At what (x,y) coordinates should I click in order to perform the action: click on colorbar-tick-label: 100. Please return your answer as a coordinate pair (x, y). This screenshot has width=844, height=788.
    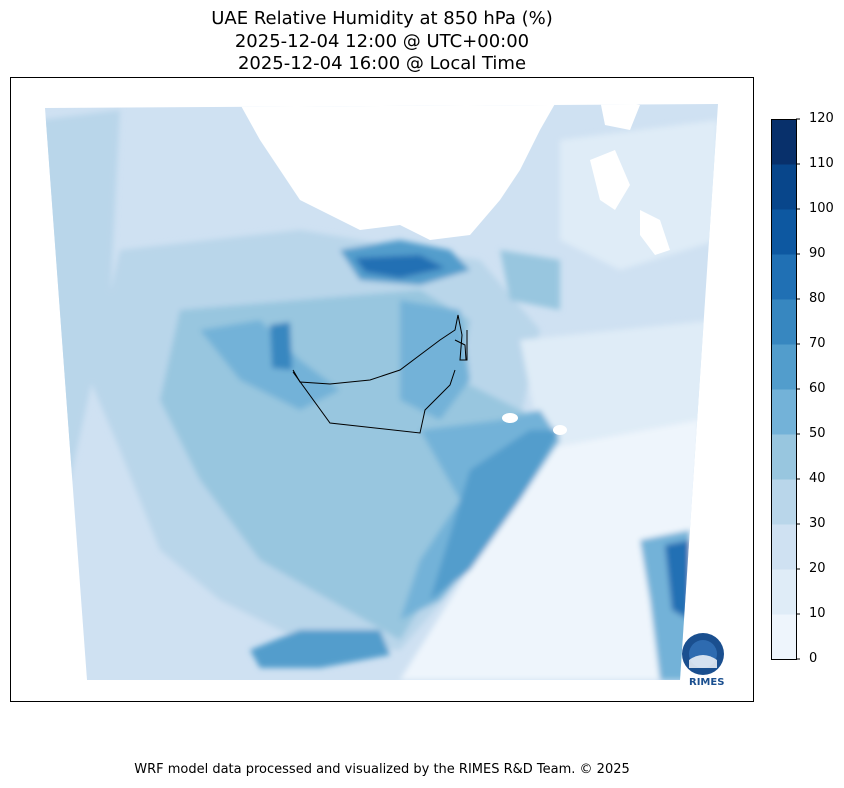
    Looking at the image, I should click on (821, 208).